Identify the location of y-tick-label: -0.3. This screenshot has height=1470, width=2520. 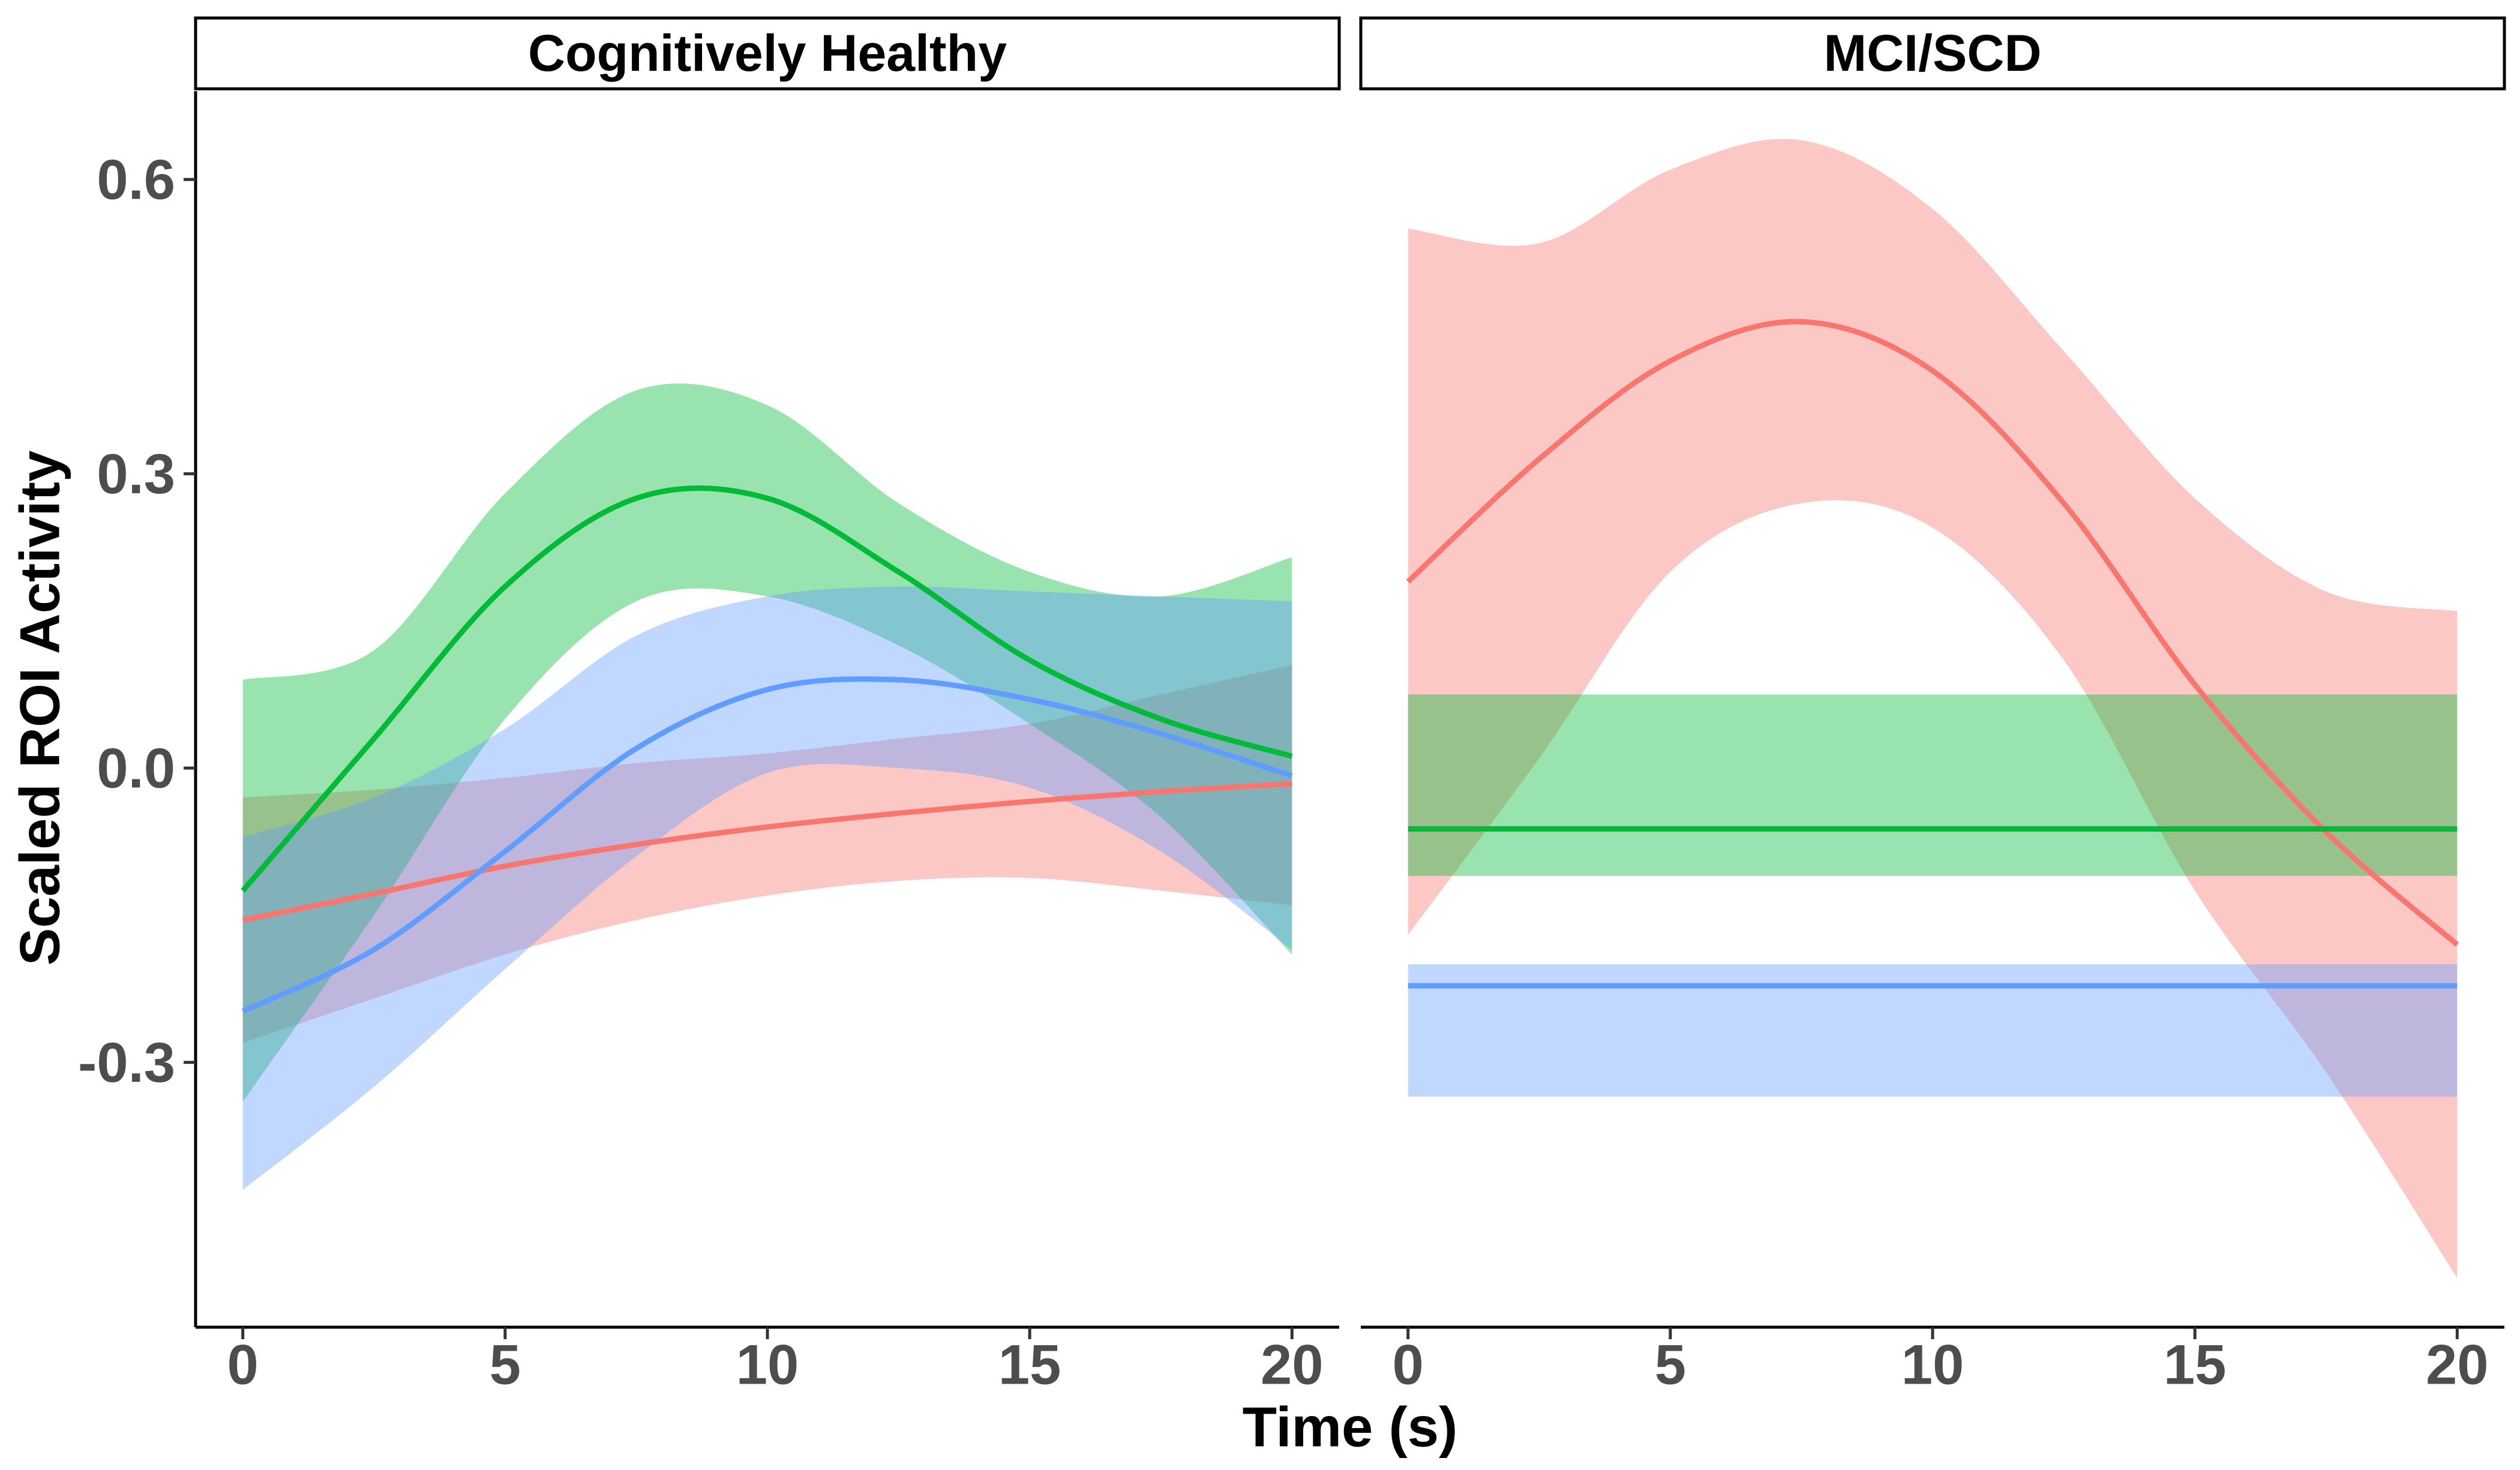
(126, 1062).